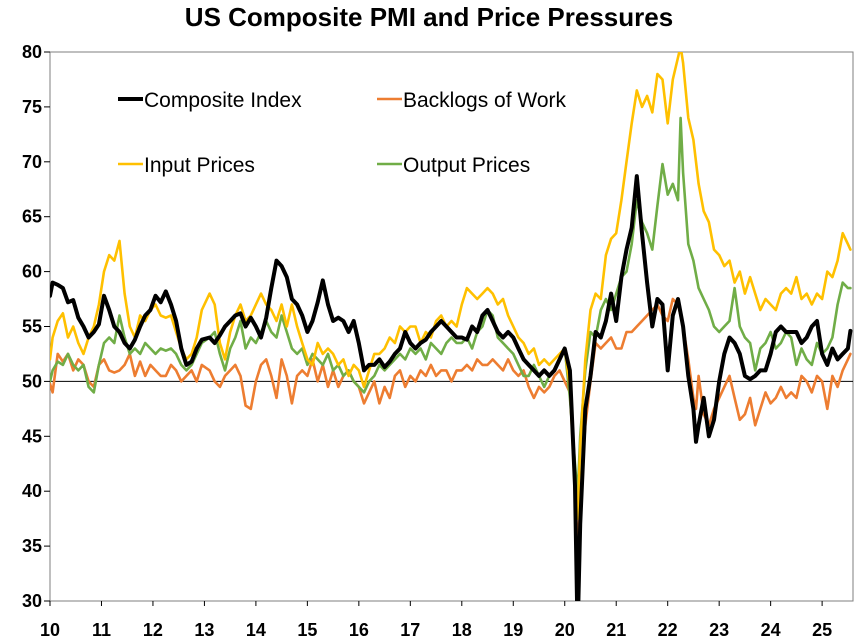  Describe the element at coordinates (199, 165) in the screenshot. I see `legend-label: Input Prices` at that location.